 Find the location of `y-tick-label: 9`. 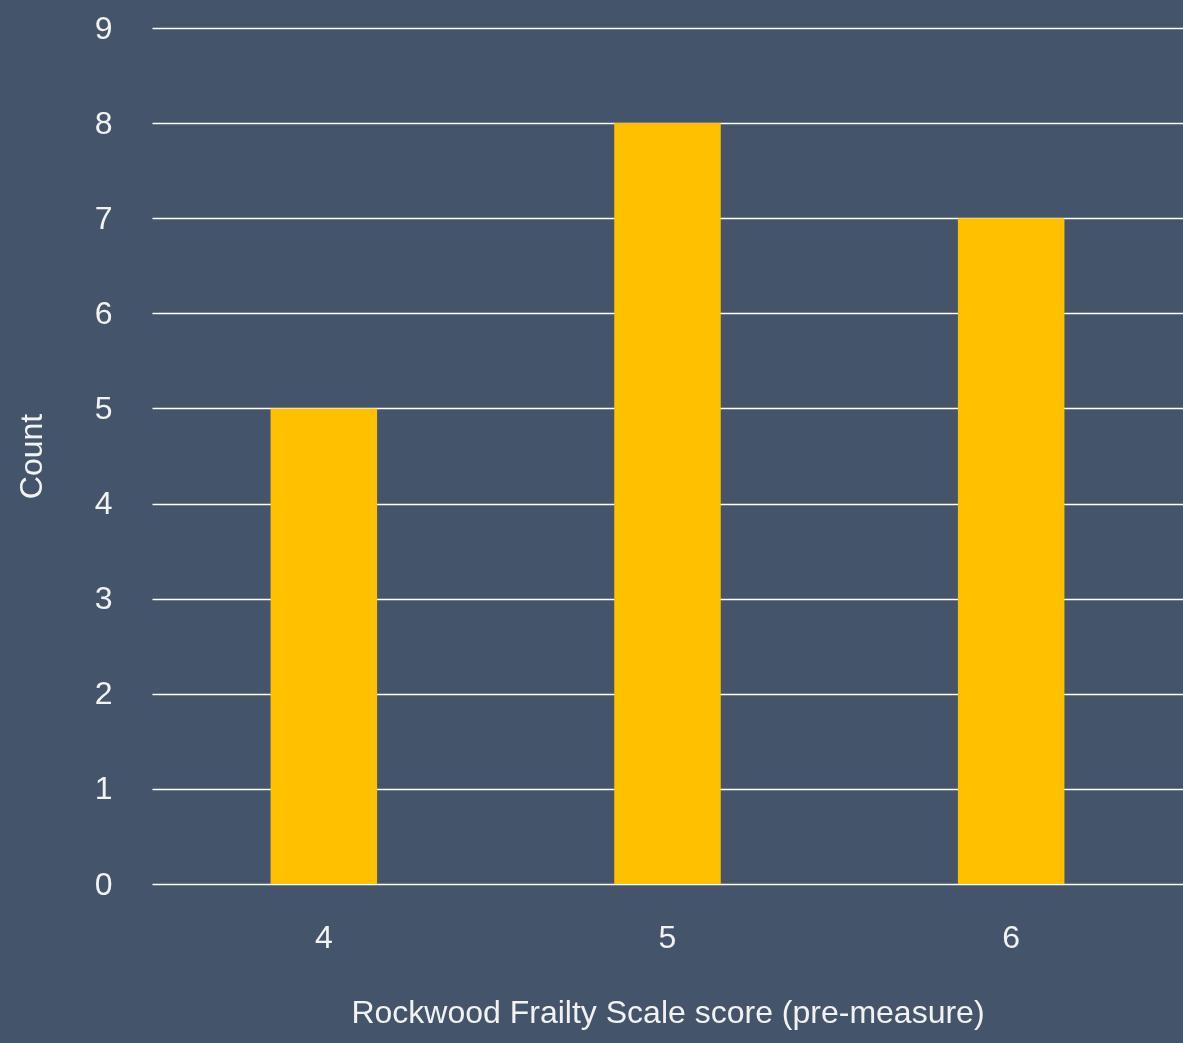

y-tick-label: 9 is located at coordinates (103, 27).